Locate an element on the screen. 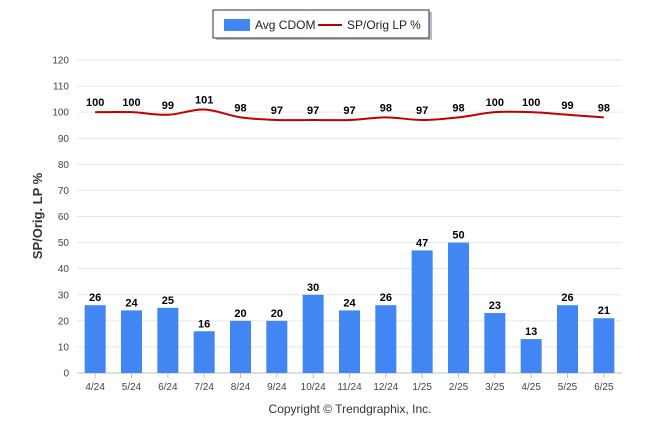  y-axis-title: SP/Orig. LP % is located at coordinates (37, 215).